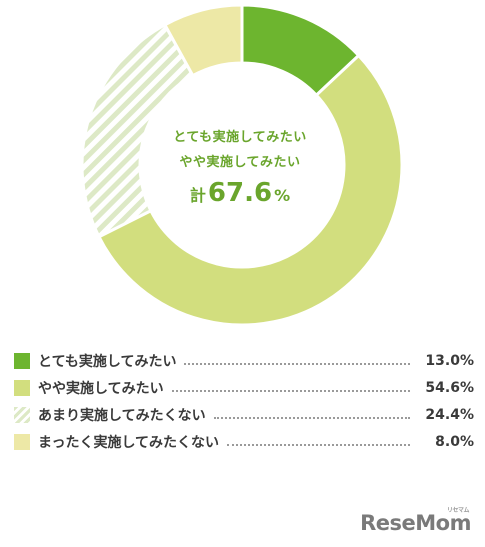  Describe the element at coordinates (449, 360) in the screenshot. I see `legend-value: 13.0%` at that location.